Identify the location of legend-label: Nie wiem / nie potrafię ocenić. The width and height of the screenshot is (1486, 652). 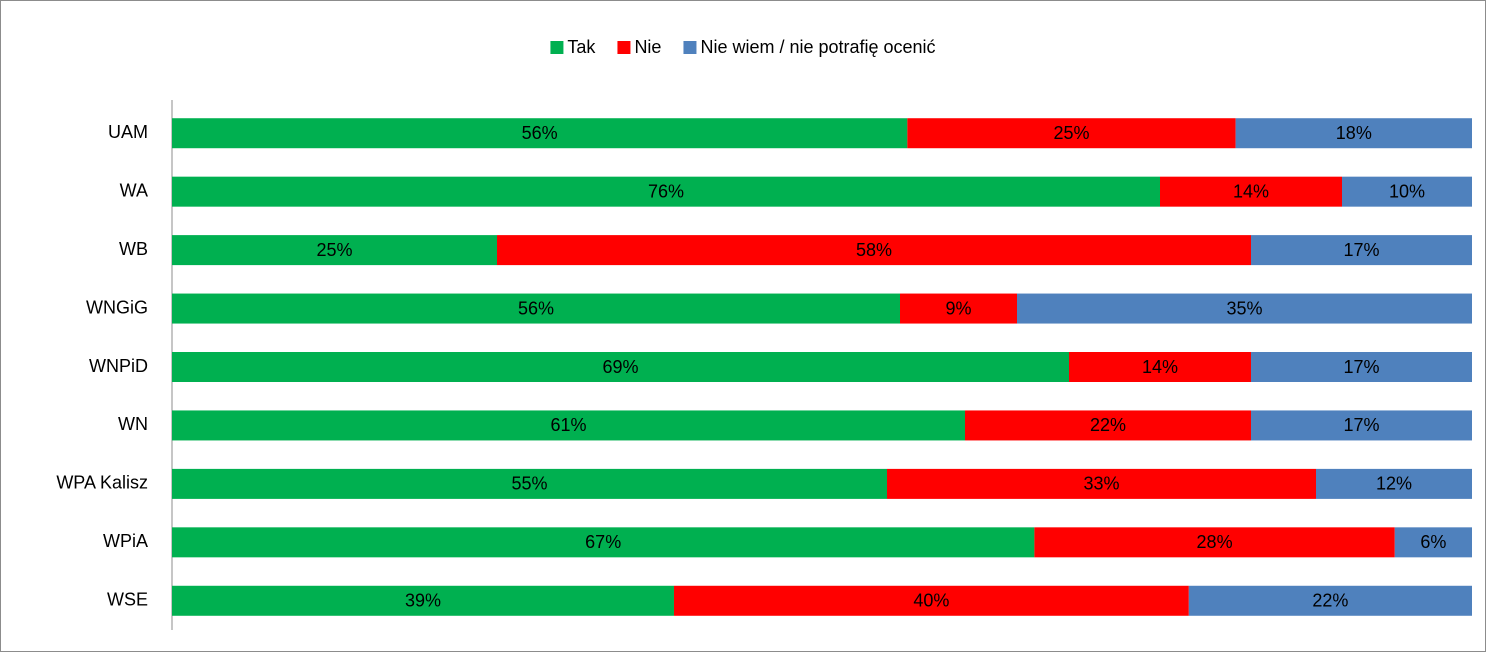
(817, 47).